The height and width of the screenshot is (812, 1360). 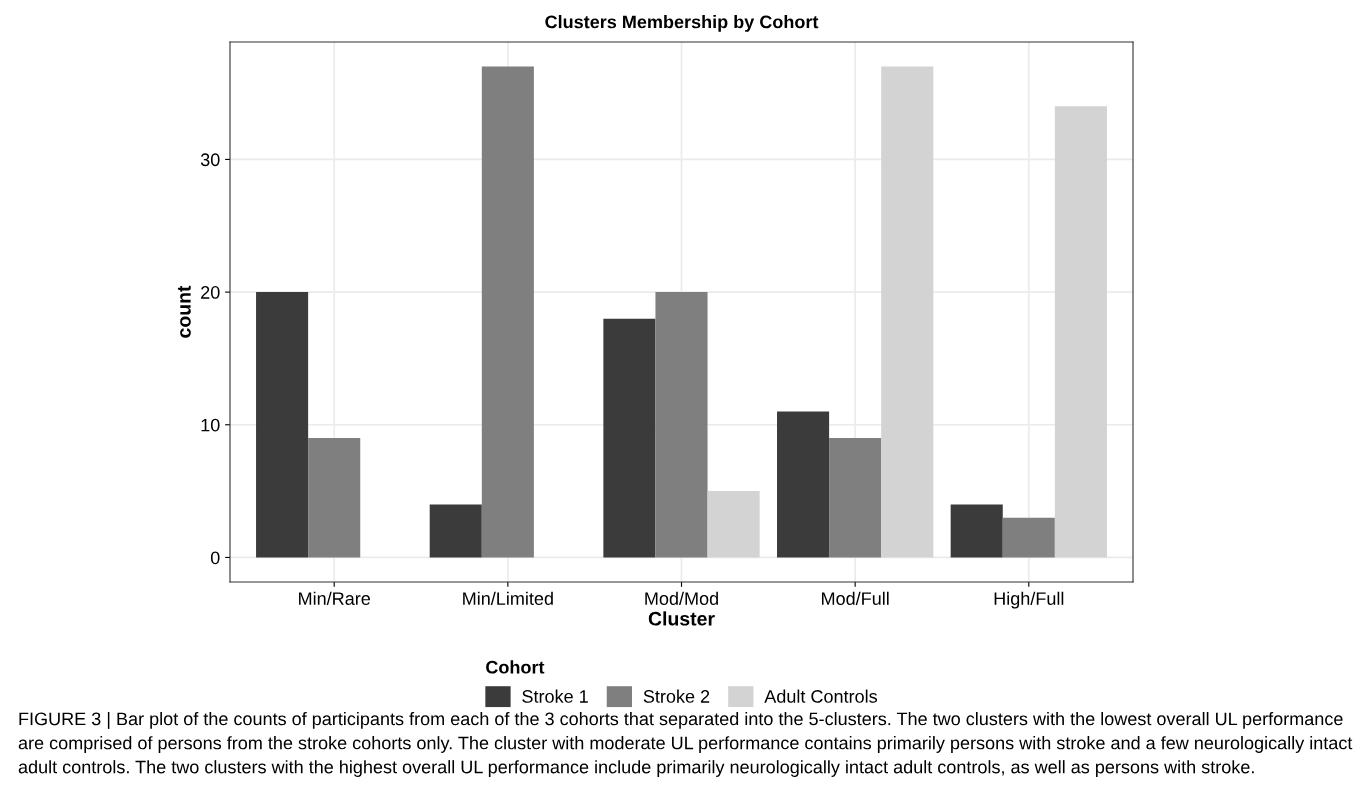 I want to click on caption: FIGURE 3 | Bar plot of the counts of participants from each of the 3 cohorts that separated into the 5-clusters. The two clusters with the lowest overall UL performance are comprised of persons from the stroke cohorts only. The cluster with moderate UL performance contains primarily persons with stroke and a few neurologically intact adult controls. The two clusters with the highest overall UL performance include primarily neurologically intact adult controls, as well as persons with stroke., so click(x=685, y=744).